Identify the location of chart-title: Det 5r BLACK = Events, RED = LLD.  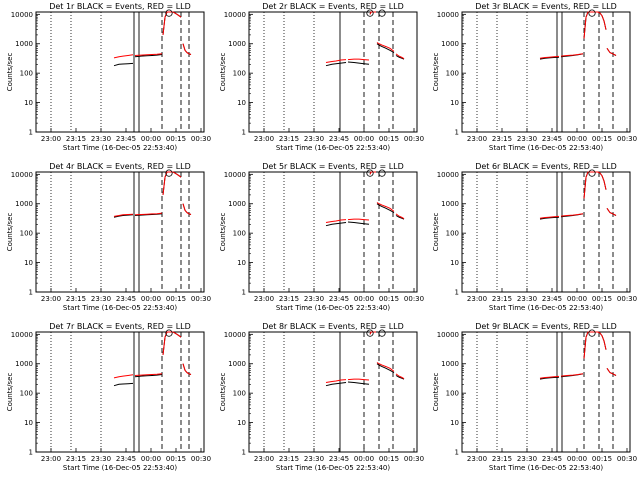
(333, 166).